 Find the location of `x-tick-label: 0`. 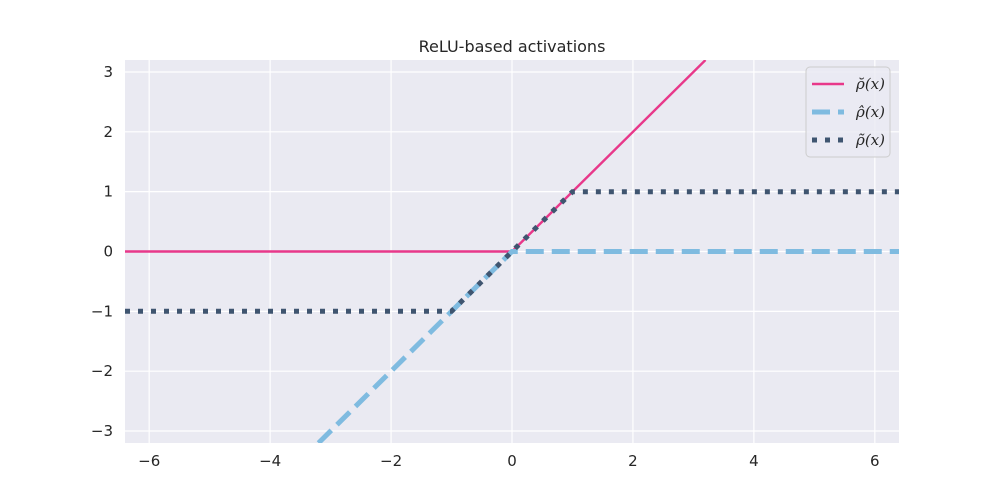

x-tick-label: 0 is located at coordinates (512, 461).